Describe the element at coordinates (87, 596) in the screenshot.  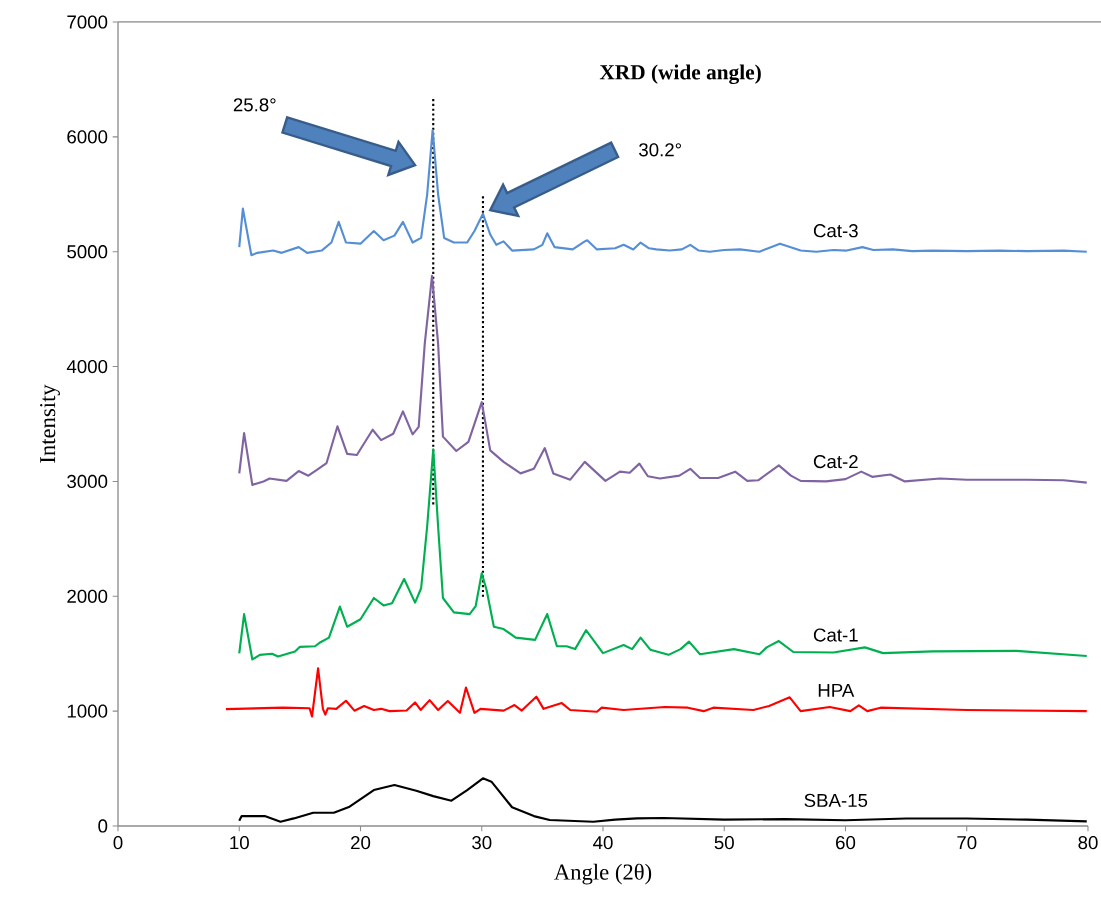
I see `y-tick-label: 2000` at that location.